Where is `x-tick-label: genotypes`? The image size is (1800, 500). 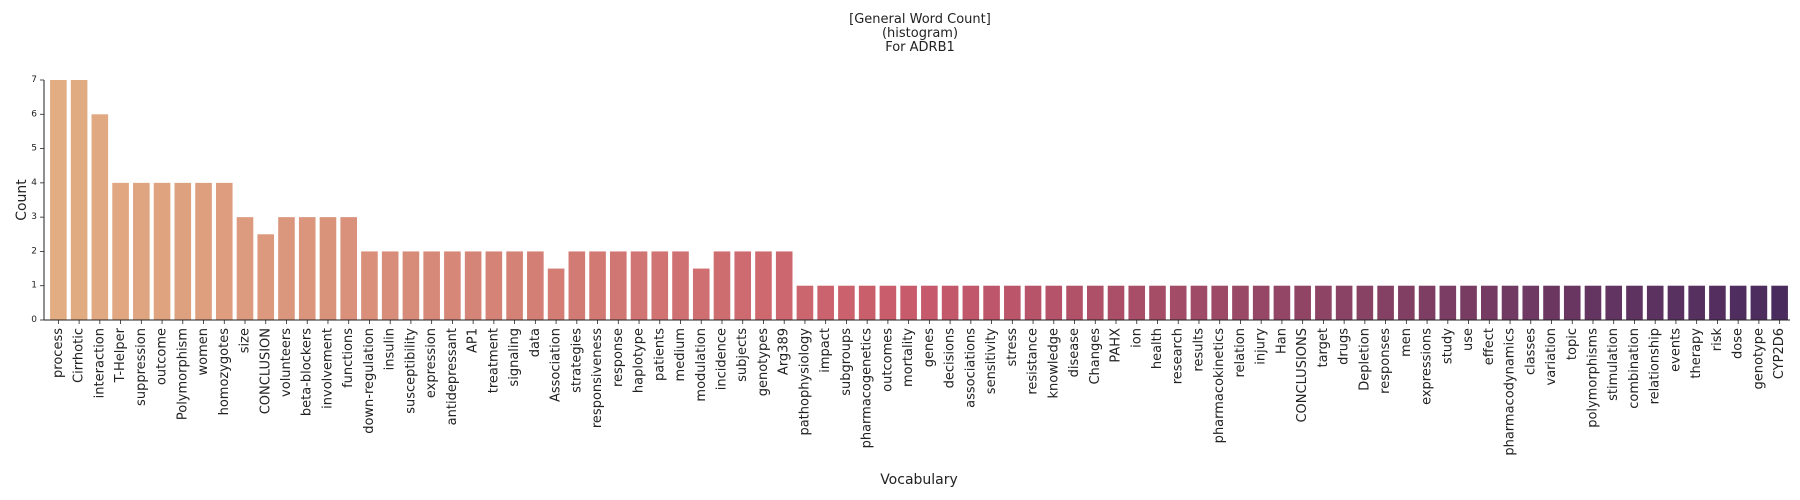
x-tick-label: genotypes is located at coordinates (763, 362).